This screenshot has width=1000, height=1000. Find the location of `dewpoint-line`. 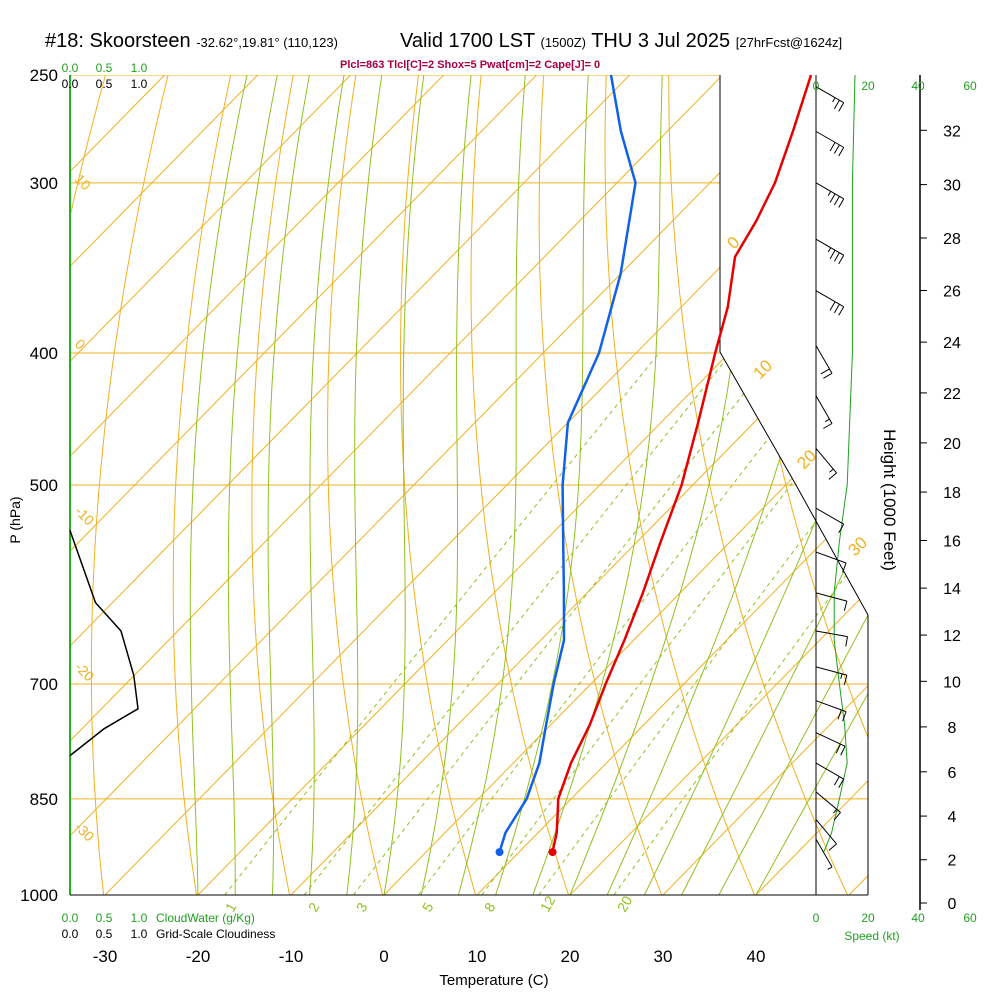

dewpoint-line is located at coordinates (567, 463).